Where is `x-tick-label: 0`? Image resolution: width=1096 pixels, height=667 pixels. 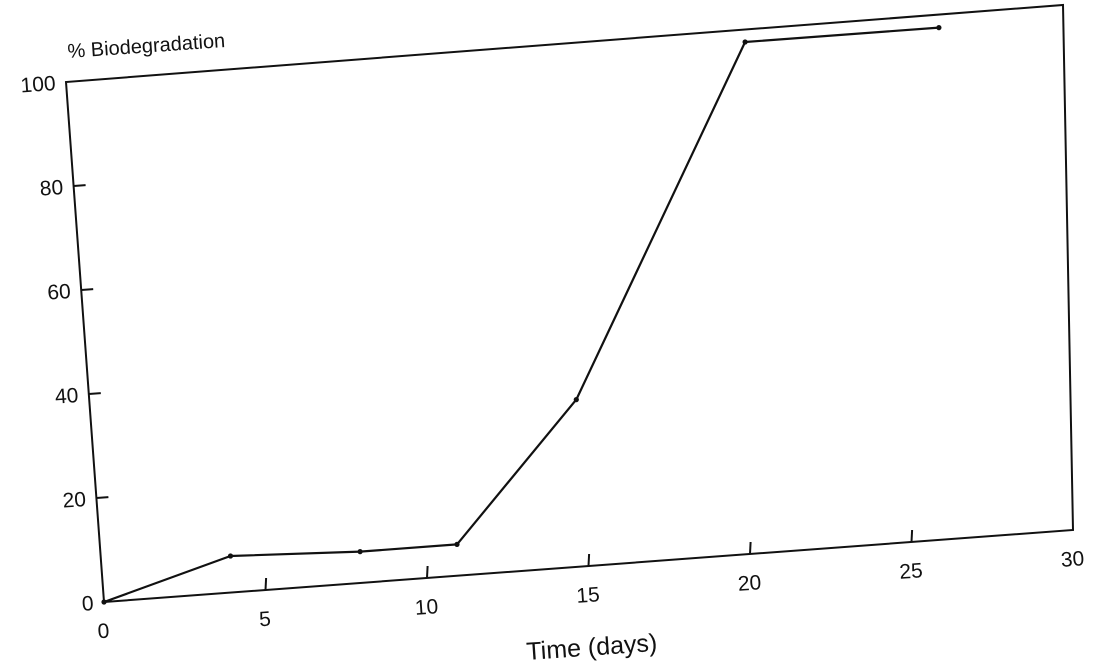
x-tick-label: 0 is located at coordinates (103, 632).